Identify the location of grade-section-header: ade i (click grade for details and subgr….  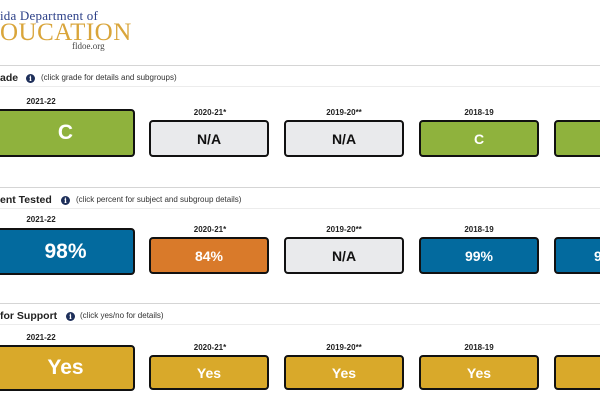
(300, 75).